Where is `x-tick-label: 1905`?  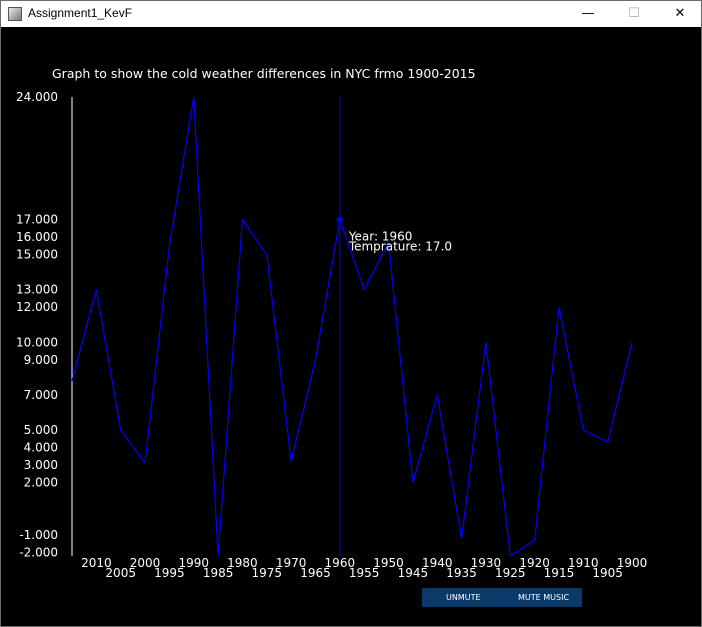
x-tick-label: 1905 is located at coordinates (607, 573).